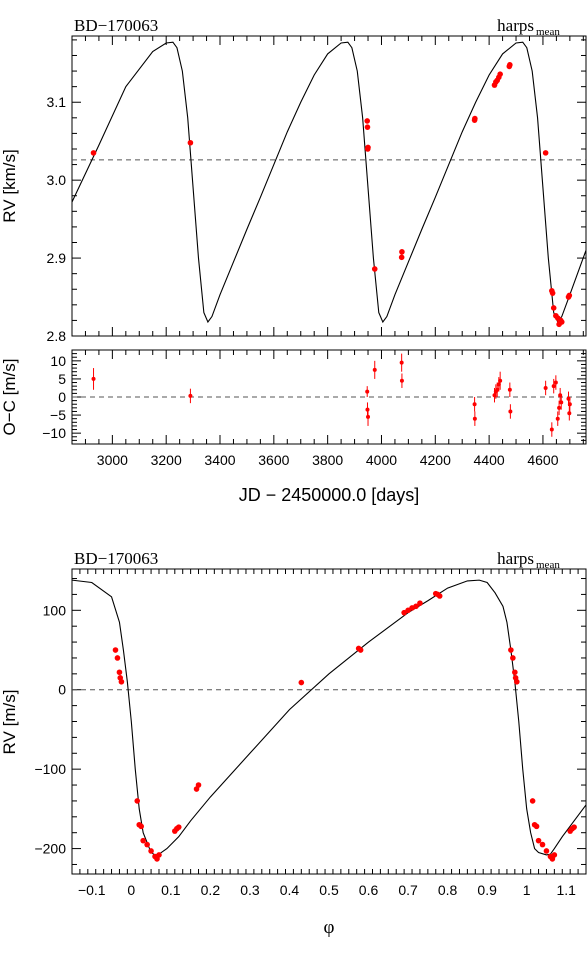  What do you see at coordinates (369, 890) in the screenshot?
I see `rv-phase-x-tick-label: 0.6` at bounding box center [369, 890].